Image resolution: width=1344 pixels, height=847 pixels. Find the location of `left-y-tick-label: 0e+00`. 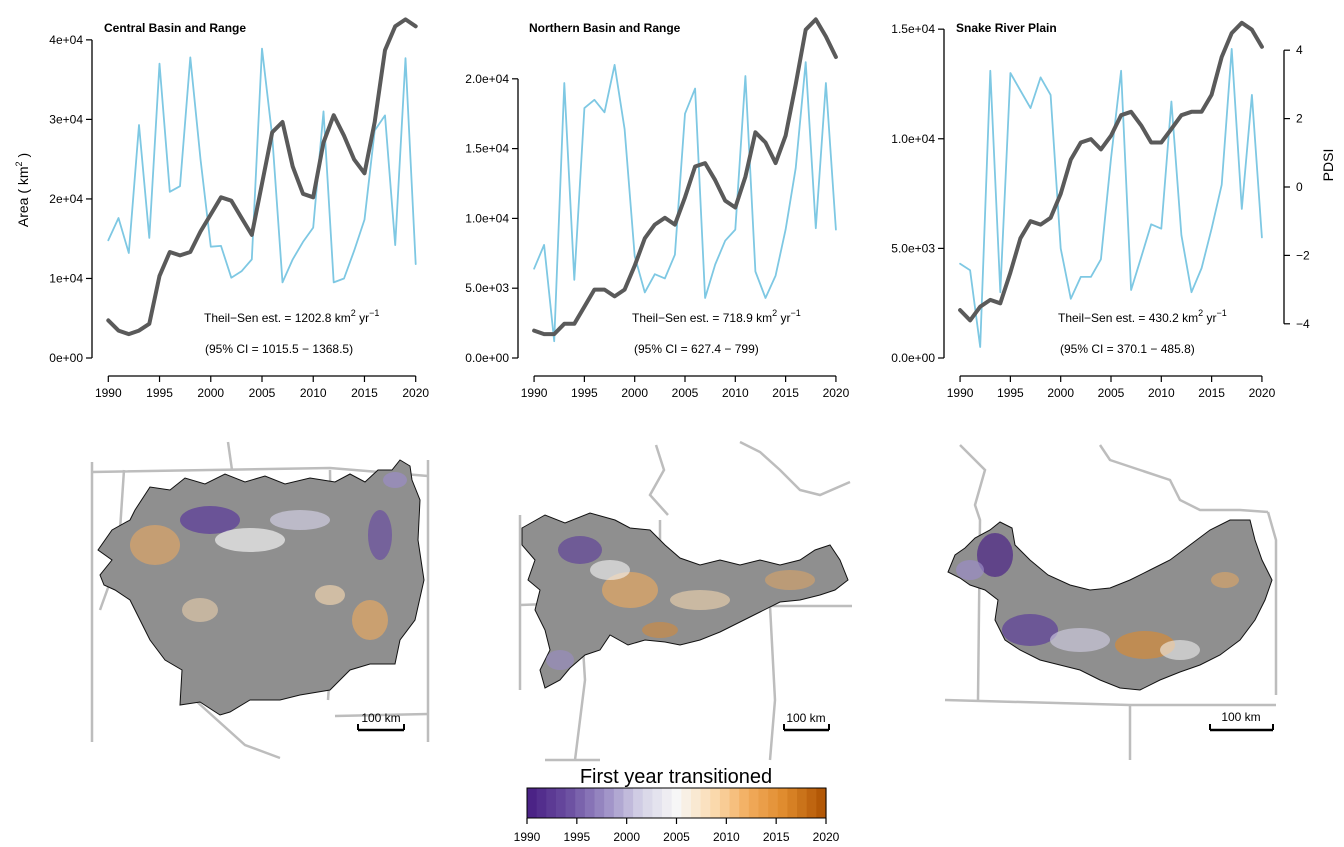

left-y-tick-label: 0e+00 is located at coordinates (66, 358).